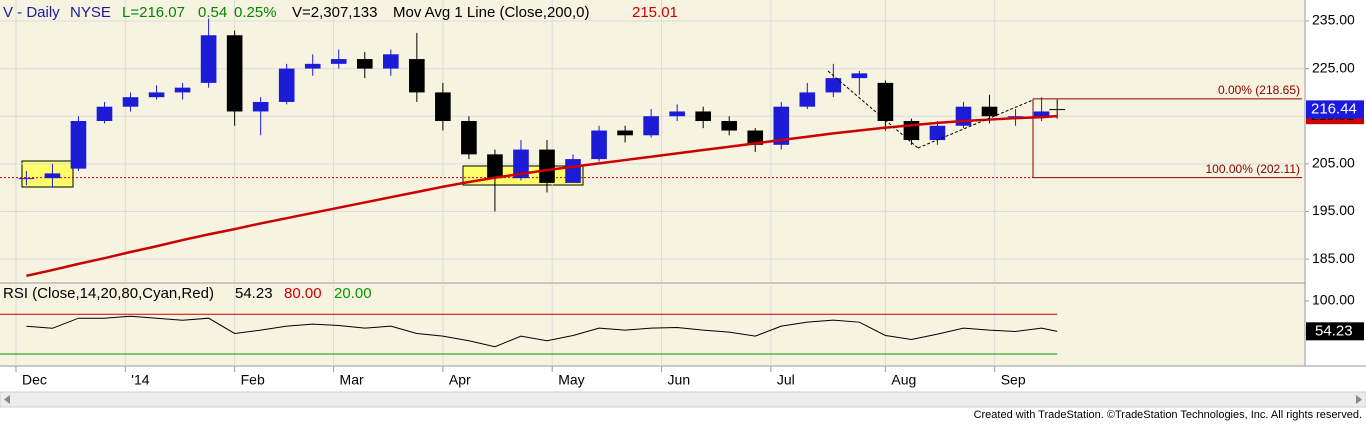 This screenshot has height=427, width=1366. I want to click on rsi-line, so click(542, 331).